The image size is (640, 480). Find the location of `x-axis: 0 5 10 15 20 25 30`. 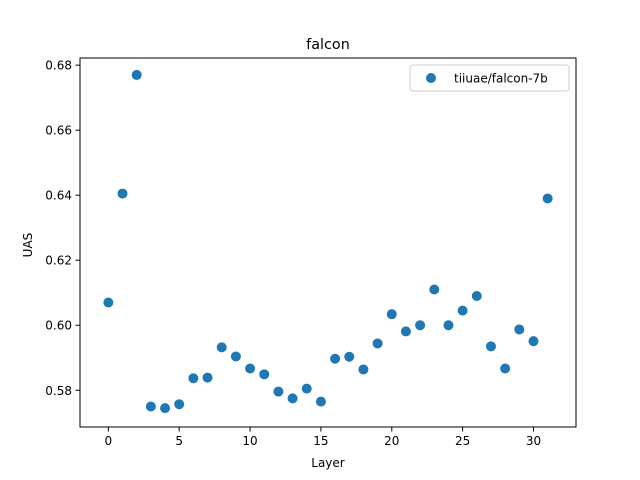

x-axis: 0 5 10 15 20 25 30 is located at coordinates (323, 437).